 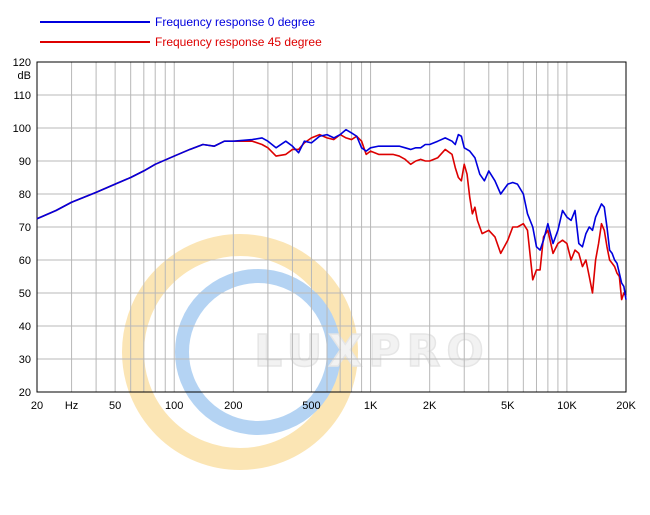 What do you see at coordinates (22, 63) in the screenshot?
I see `y-tick-label: 120` at bounding box center [22, 63].